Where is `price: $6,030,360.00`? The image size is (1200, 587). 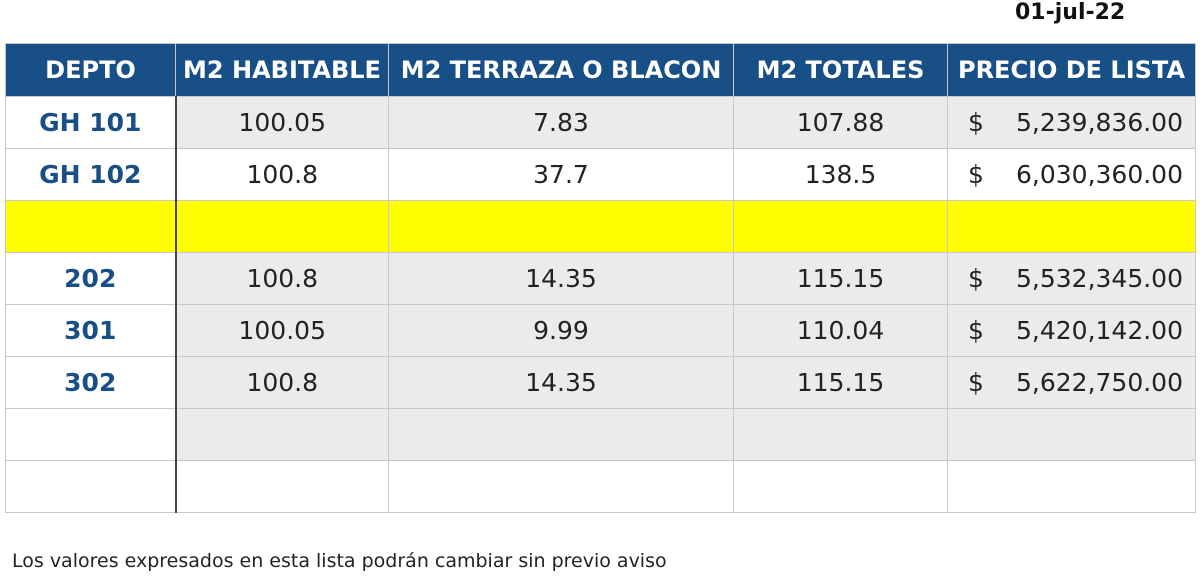
price: $6,030,360.00 is located at coordinates (1071, 174).